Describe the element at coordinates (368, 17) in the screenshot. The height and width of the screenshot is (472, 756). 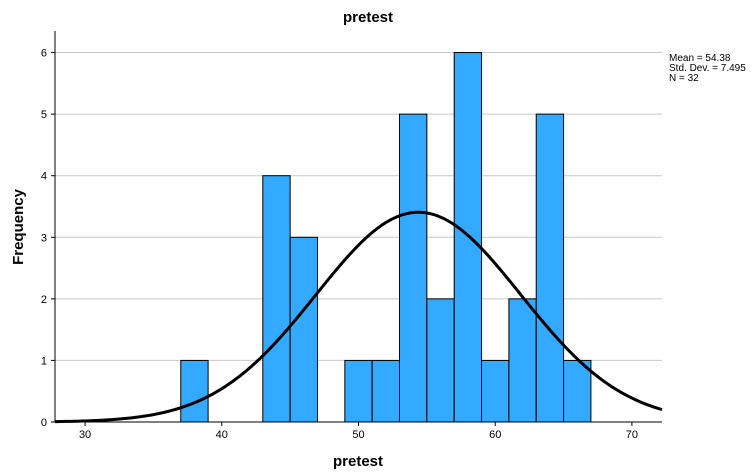
I see `chart-title: pretest` at that location.